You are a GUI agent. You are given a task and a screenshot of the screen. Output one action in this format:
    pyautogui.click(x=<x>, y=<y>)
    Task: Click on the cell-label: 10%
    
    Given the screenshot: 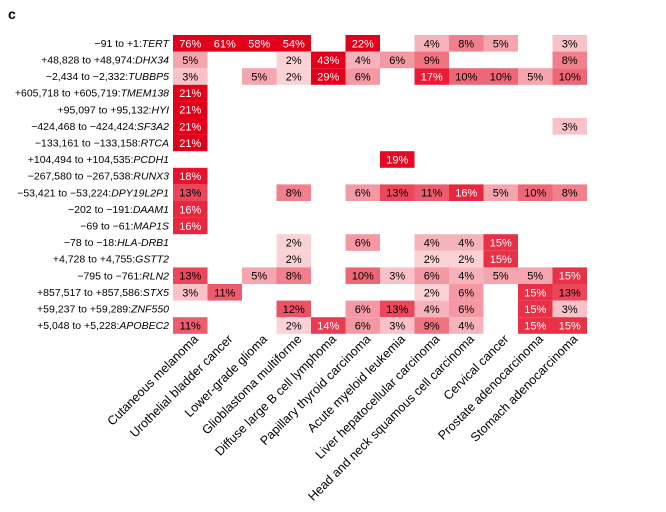 What is the action you would take?
    pyautogui.click(x=466, y=78)
    